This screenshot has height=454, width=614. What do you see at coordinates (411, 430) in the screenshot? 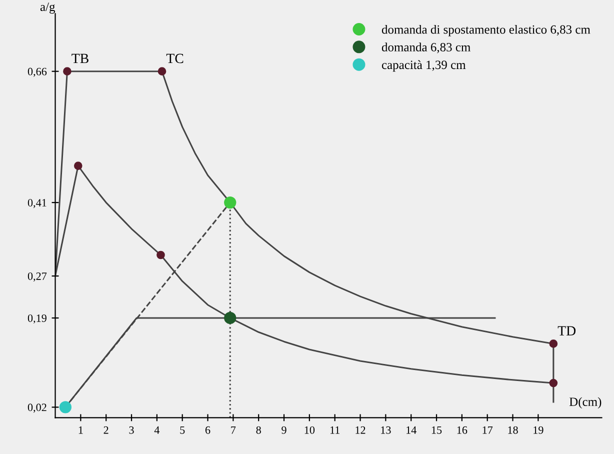
I see `x-tick-label: 14` at bounding box center [411, 430].